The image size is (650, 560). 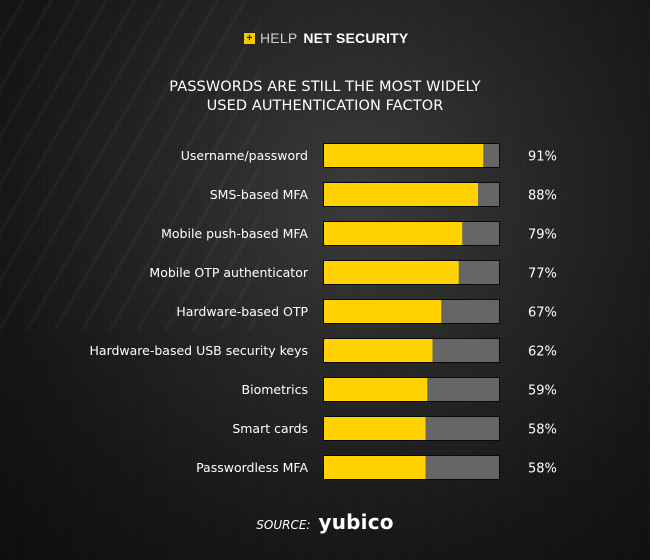 I want to click on logo-net-text: NET, so click(x=317, y=38).